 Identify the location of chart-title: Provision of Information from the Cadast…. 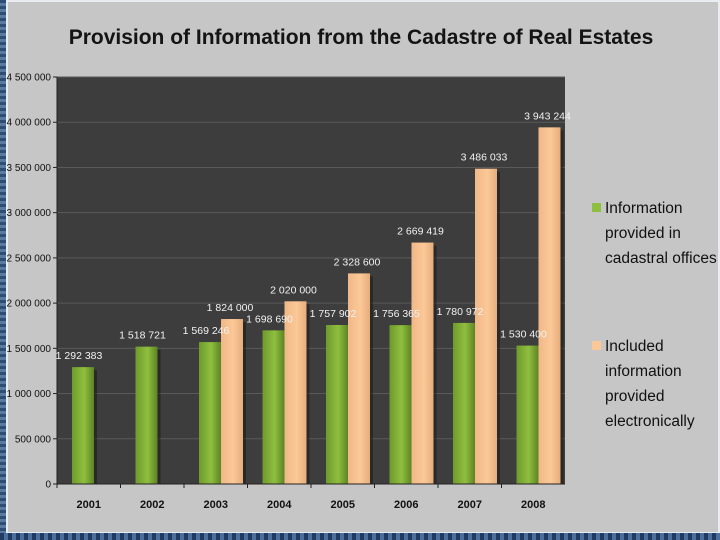
(361, 37).